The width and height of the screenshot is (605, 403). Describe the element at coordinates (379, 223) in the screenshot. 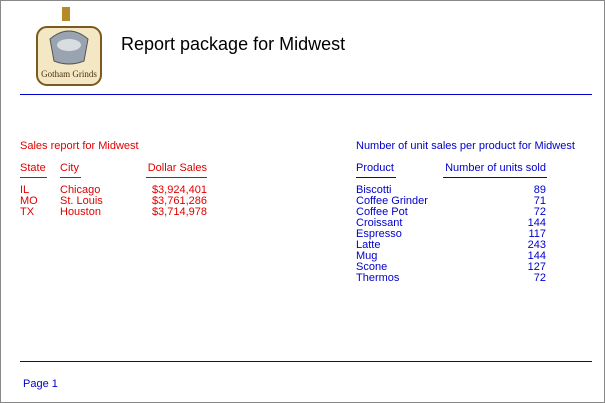

I see `table-cell: Croissant` at that location.